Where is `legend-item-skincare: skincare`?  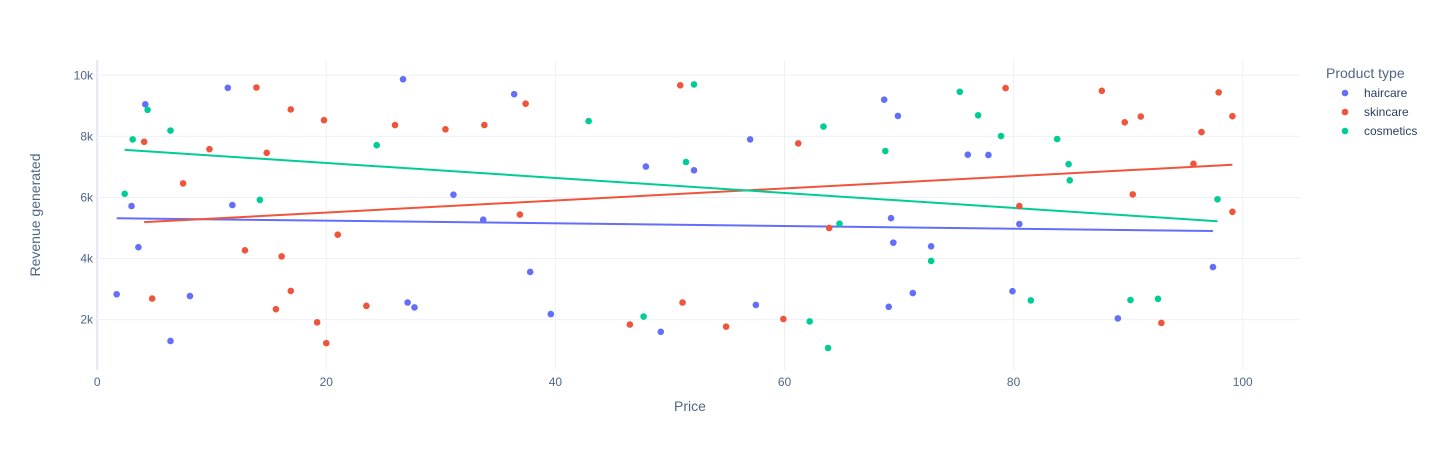
legend-item-skincare: skincare is located at coordinates (1375, 112).